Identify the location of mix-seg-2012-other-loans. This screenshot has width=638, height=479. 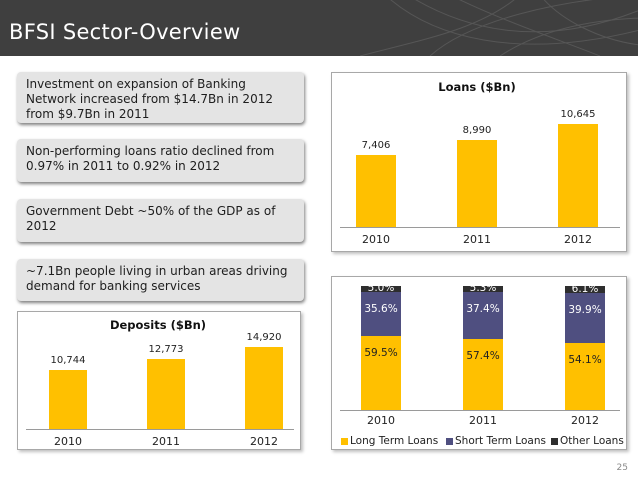
(585, 289).